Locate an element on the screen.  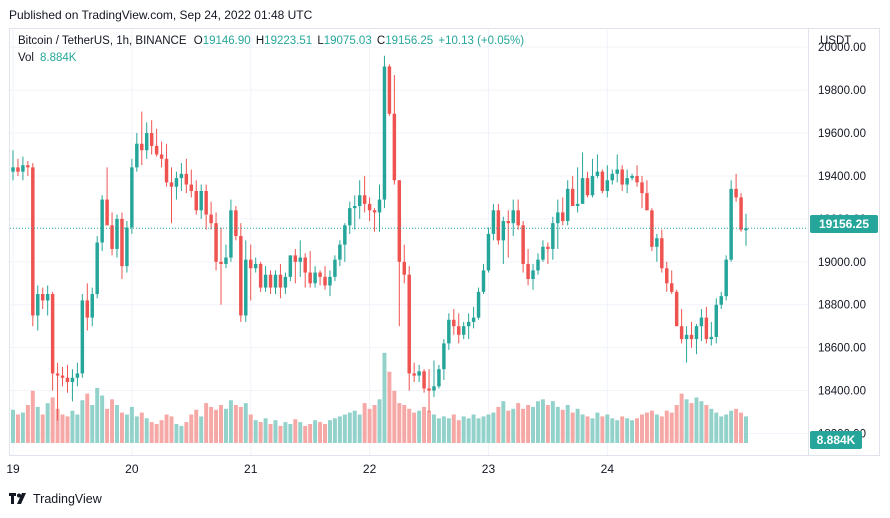
volume-badge: 8.884K is located at coordinates (836, 440).